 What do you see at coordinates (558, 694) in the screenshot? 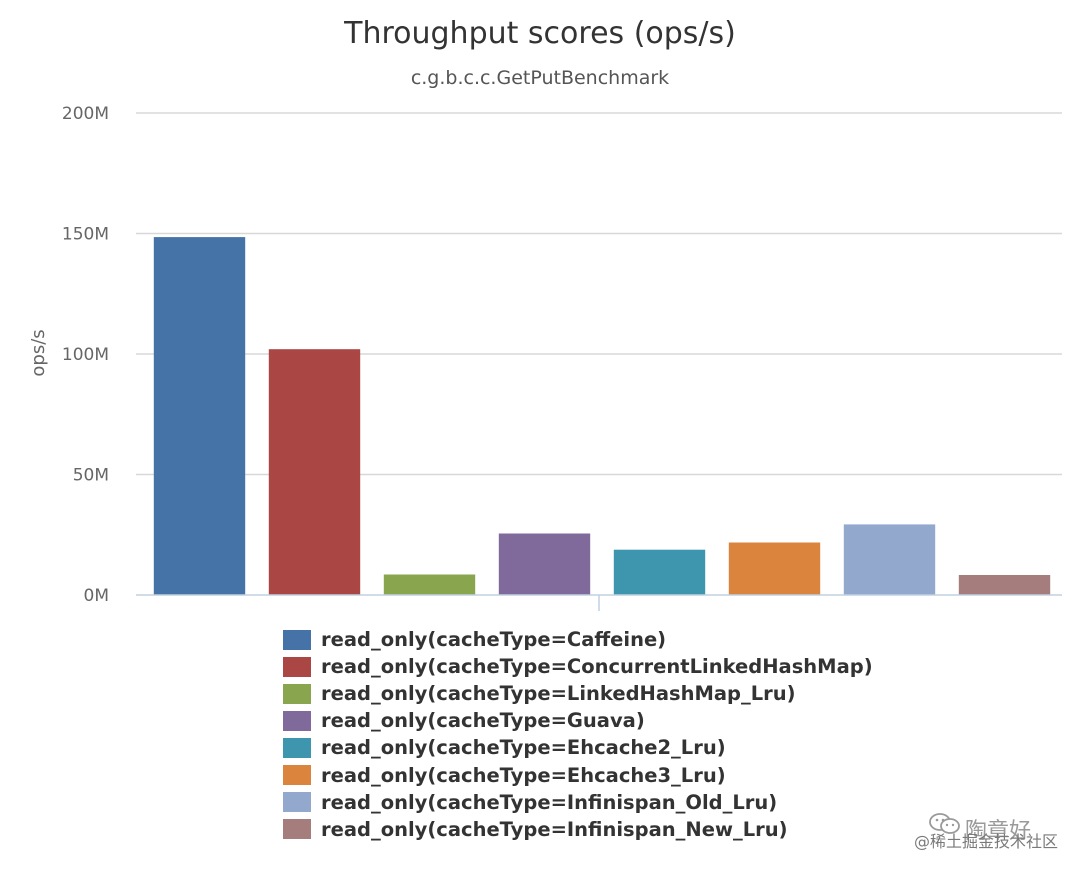
I see `legend-label: read_only(cacheType=LinkedHashMap_Lru)` at bounding box center [558, 694].